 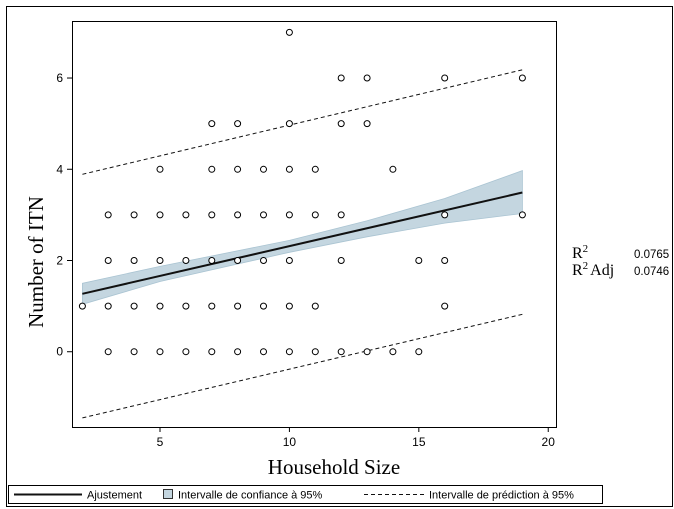 What do you see at coordinates (577, 270) in the screenshot?
I see `r2adj-r-label: R` at bounding box center [577, 270].